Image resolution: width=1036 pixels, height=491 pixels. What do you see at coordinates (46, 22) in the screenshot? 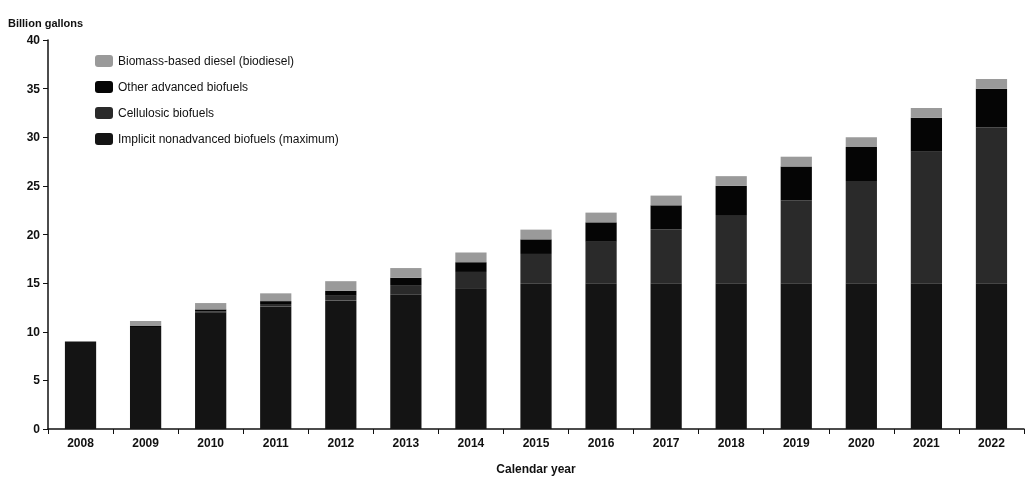
I see `y-axis-title: Billion gallons` at bounding box center [46, 22].